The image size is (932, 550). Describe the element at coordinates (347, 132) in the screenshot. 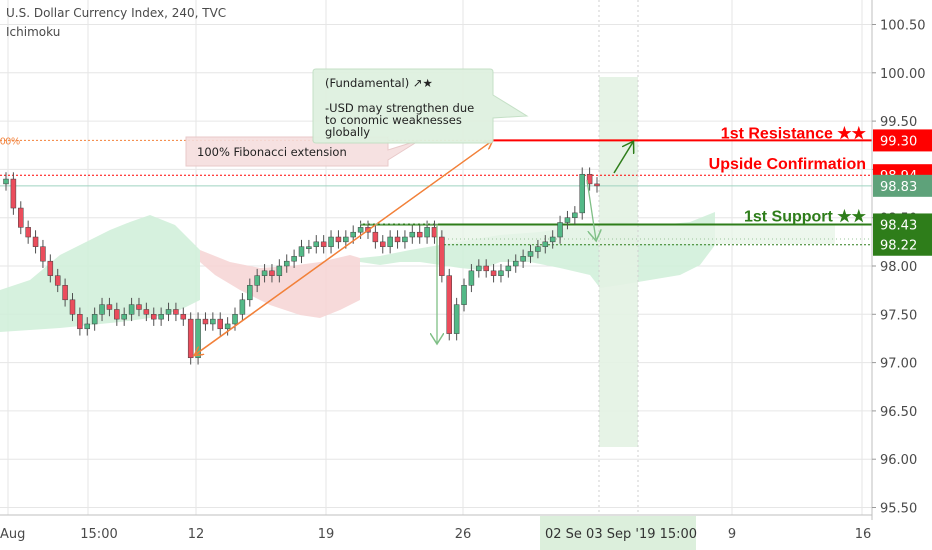

I see `fundamental-callout-line: globally` at that location.